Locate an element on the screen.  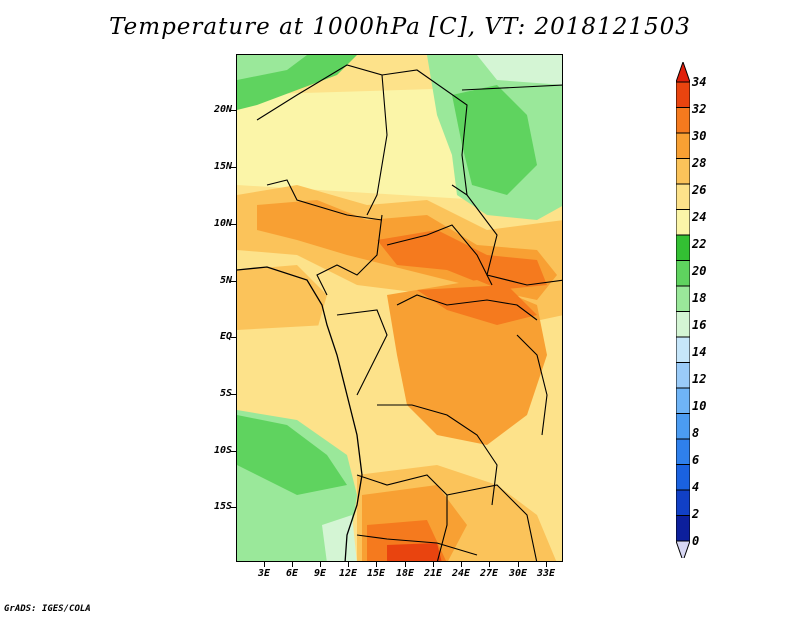
lon-label-30e: 30E is located at coordinates (518, 573).